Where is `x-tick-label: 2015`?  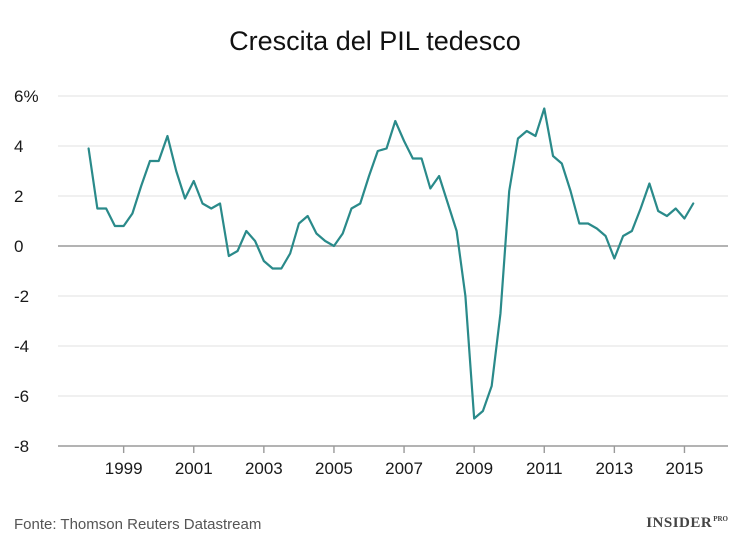
x-tick-label: 2015 is located at coordinates (685, 468).